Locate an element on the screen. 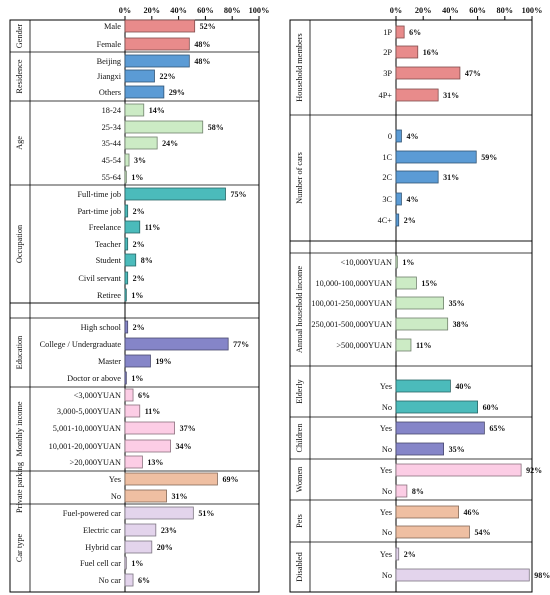 The width and height of the screenshot is (550, 595). panel1-group-label: Household members is located at coordinates (299, 67).